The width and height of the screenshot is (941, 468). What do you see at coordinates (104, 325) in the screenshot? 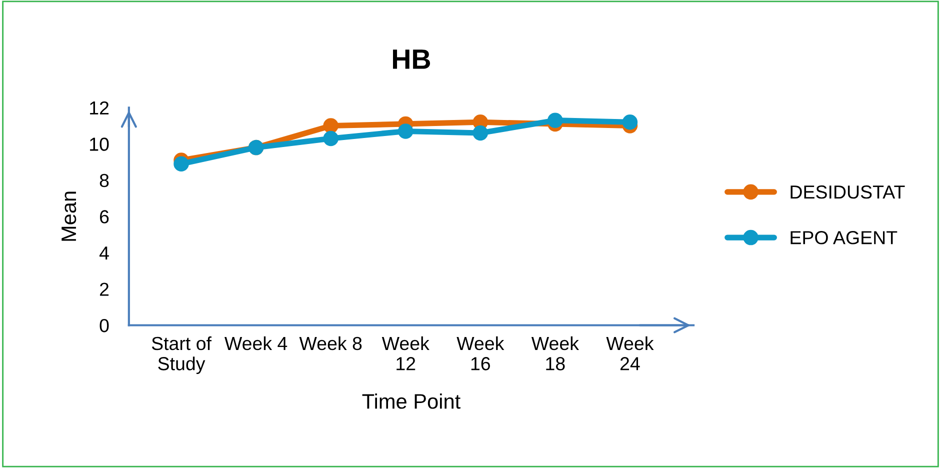
I see `y-tick-label: 0` at bounding box center [104, 325].